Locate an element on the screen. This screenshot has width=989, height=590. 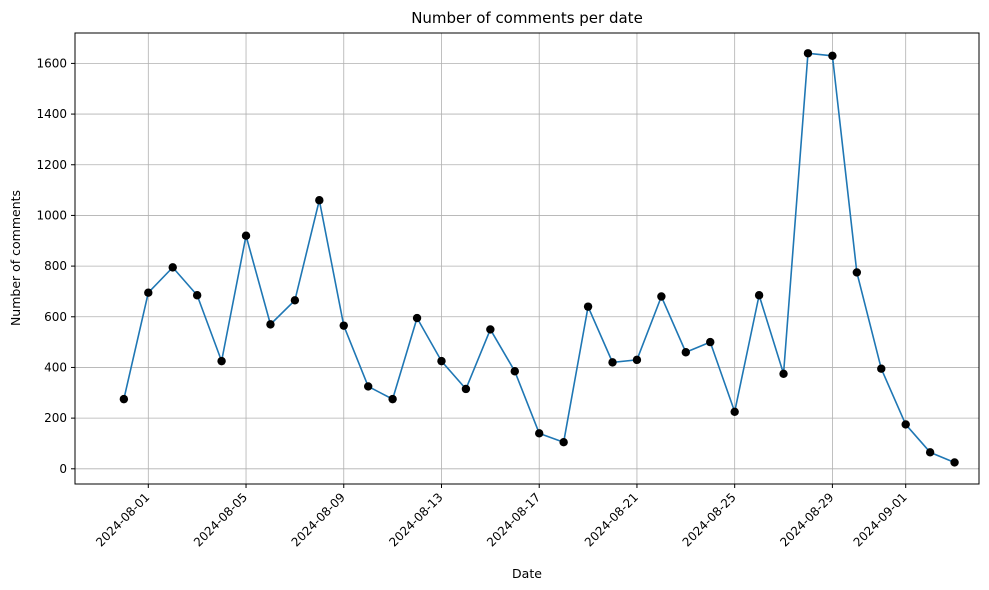
y-tick-label: 1400 is located at coordinates (51, 114).